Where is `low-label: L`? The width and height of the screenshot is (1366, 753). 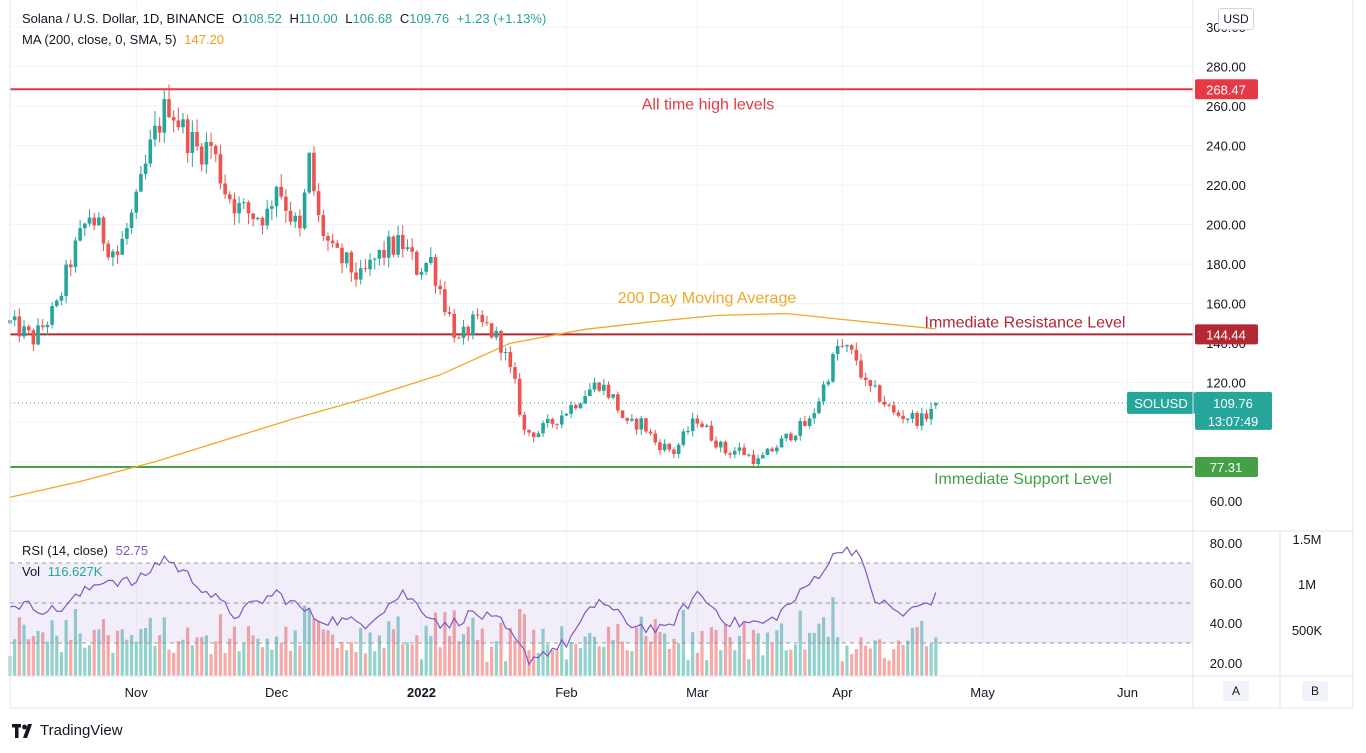
low-label: L is located at coordinates (349, 18).